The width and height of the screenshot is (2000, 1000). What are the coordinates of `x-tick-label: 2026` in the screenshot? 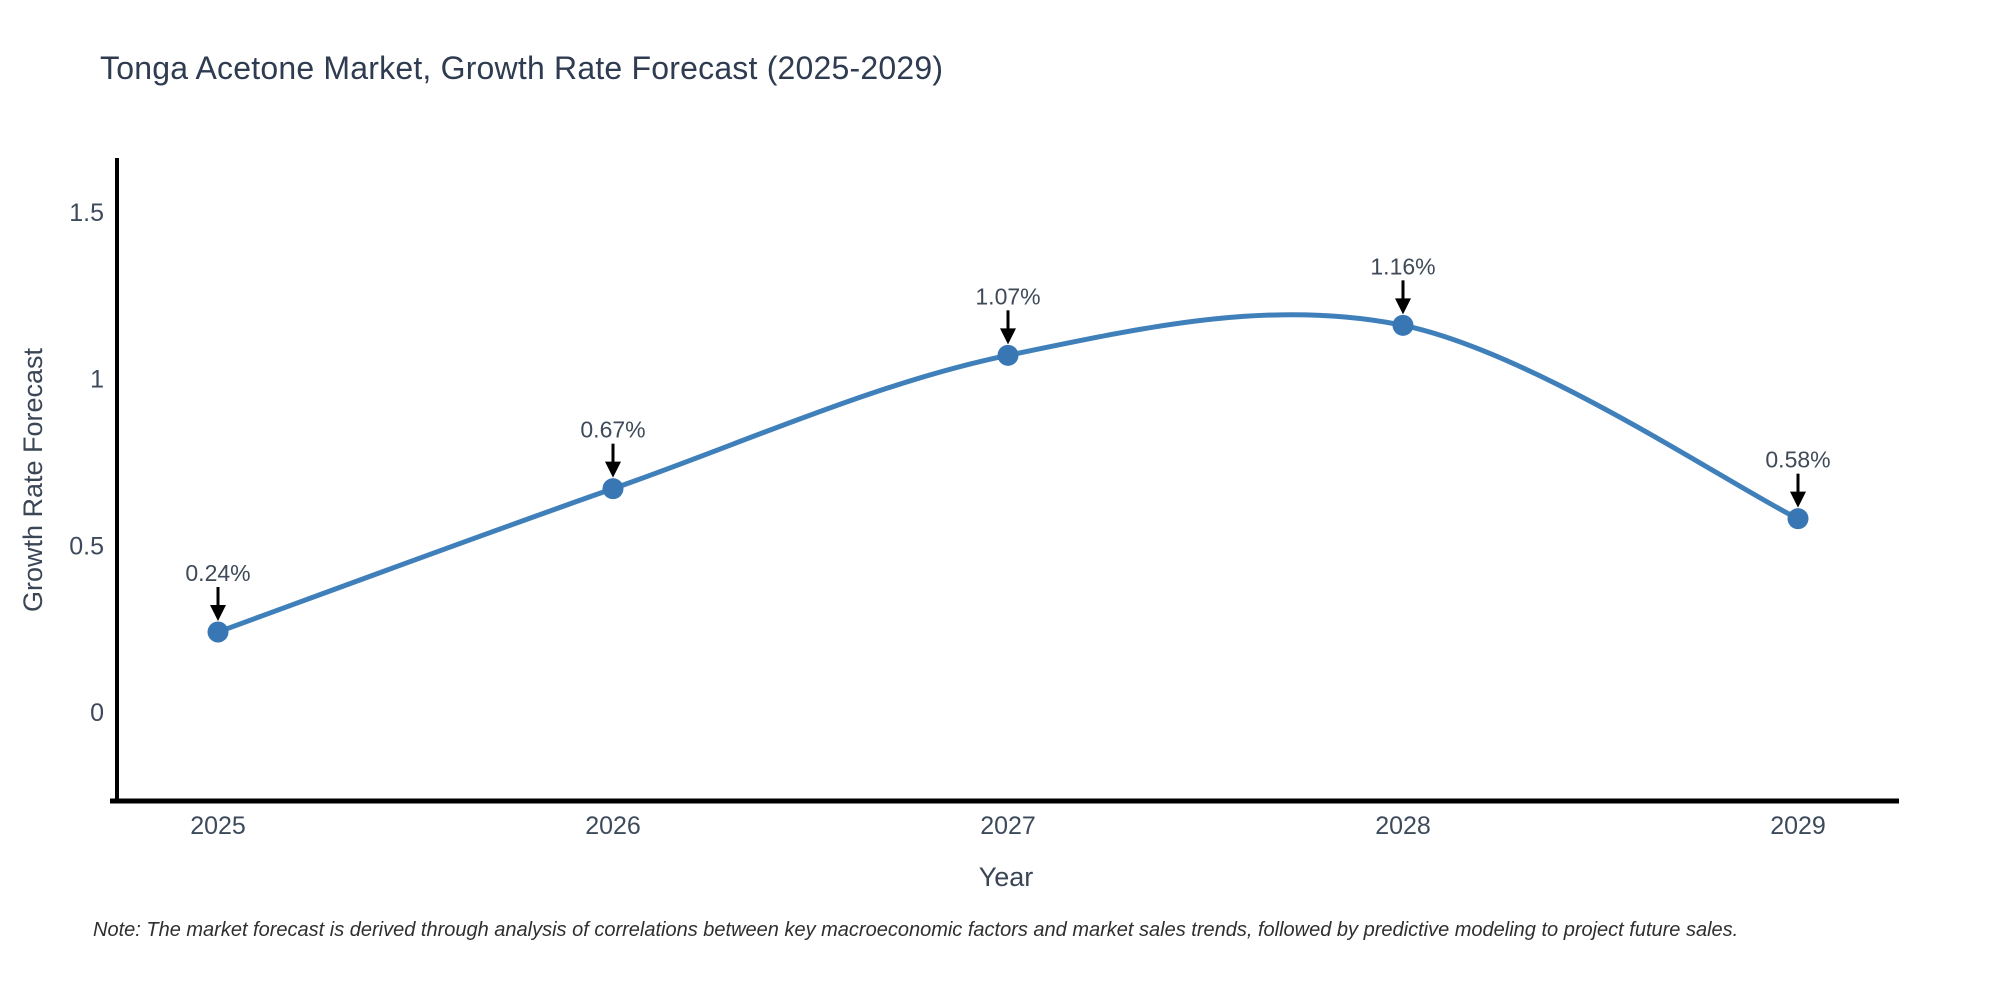 It's located at (613, 826).